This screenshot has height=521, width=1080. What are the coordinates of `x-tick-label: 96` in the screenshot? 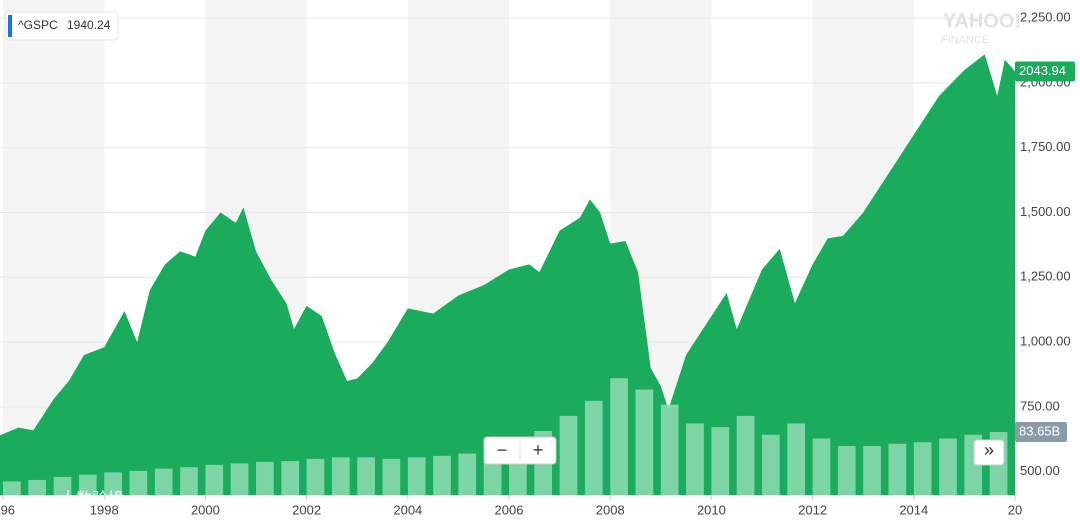 It's located at (8, 509).